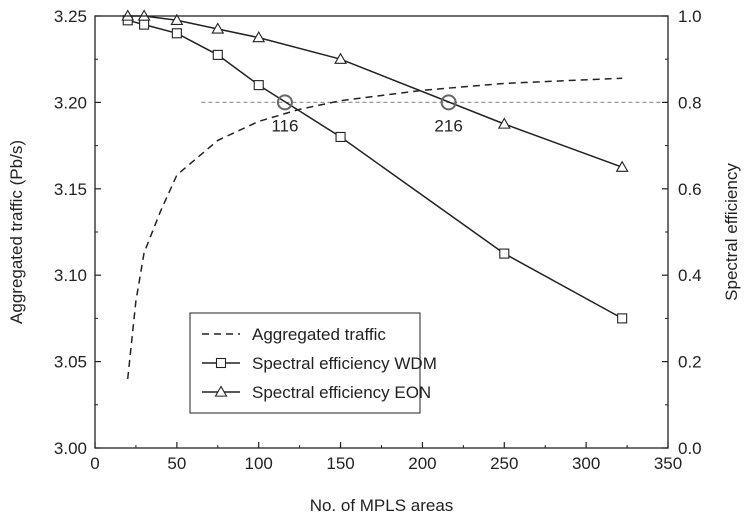 Image resolution: width=744 pixels, height=524 pixels. I want to click on left-y-axis-title: Aggregated traffic (Pb/s), so click(16, 232).